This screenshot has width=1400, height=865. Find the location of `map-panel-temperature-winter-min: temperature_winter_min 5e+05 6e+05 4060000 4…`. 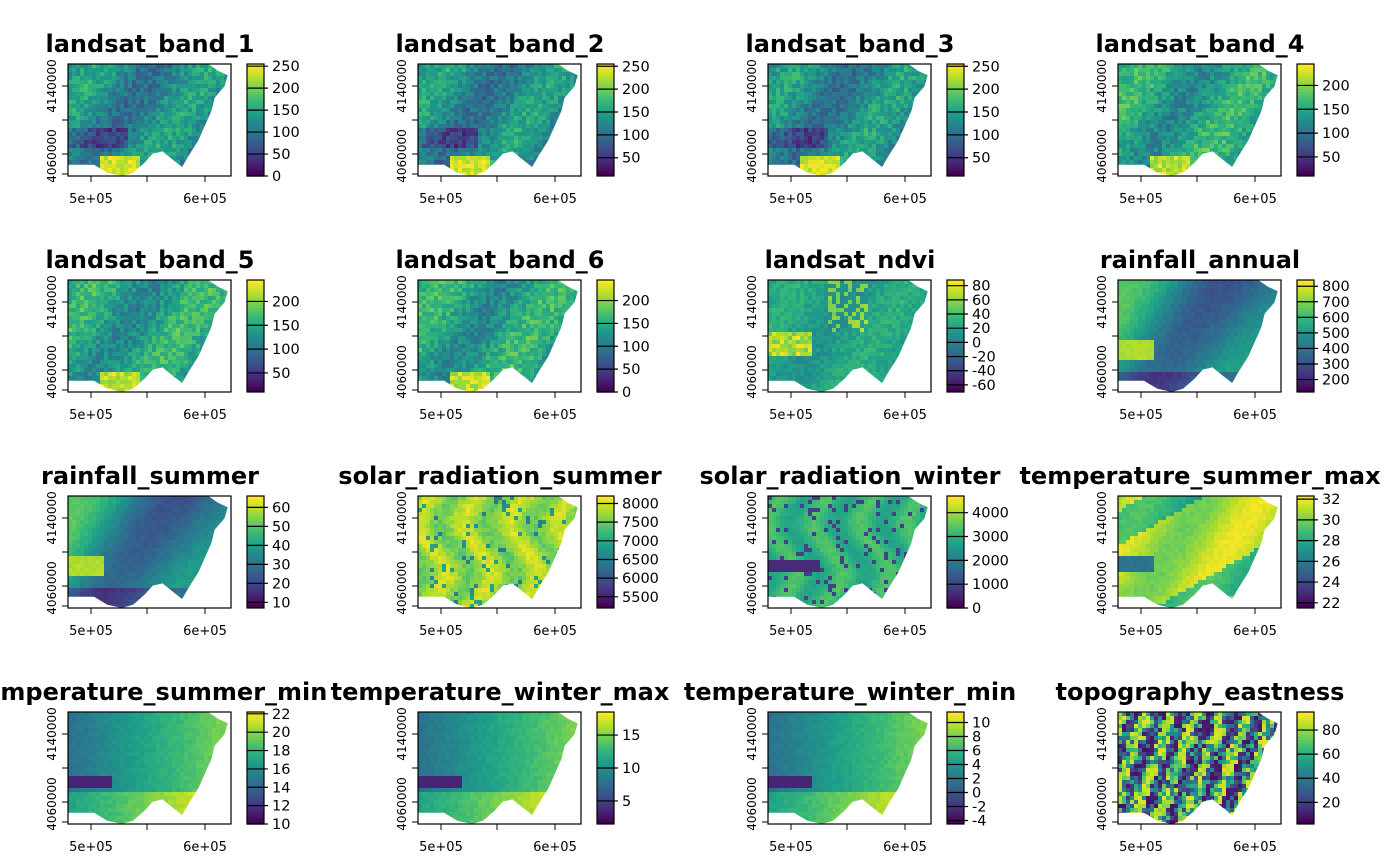

map-panel-temperature-winter-min: temperature_winter_min 5e+05 6e+05 4060000 4… is located at coordinates (867, 756).